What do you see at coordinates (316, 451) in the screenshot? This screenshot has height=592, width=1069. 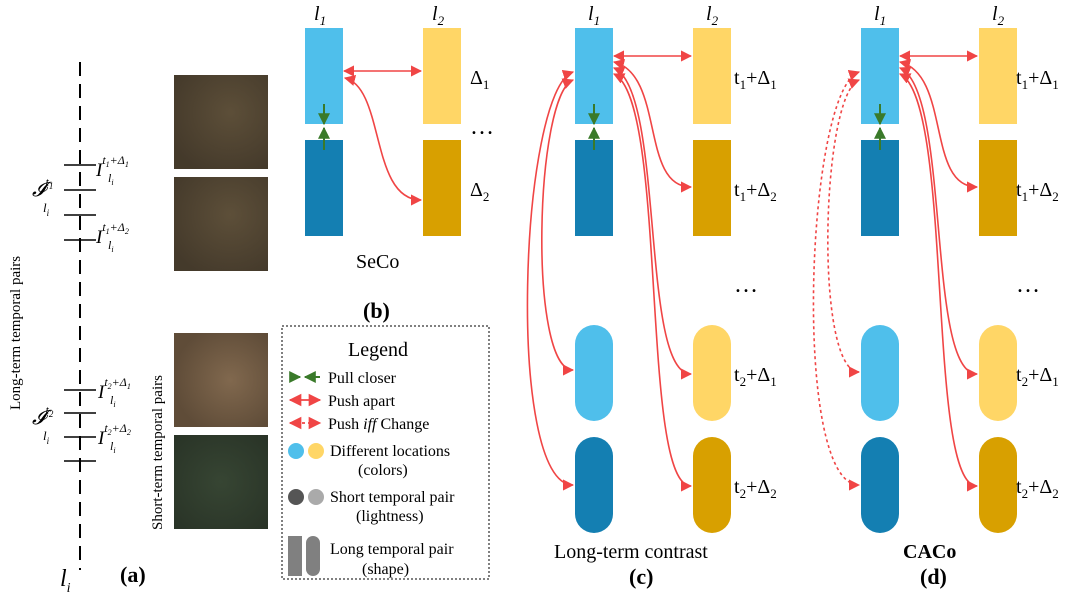 I see `legend-light-yellow-dot` at bounding box center [316, 451].